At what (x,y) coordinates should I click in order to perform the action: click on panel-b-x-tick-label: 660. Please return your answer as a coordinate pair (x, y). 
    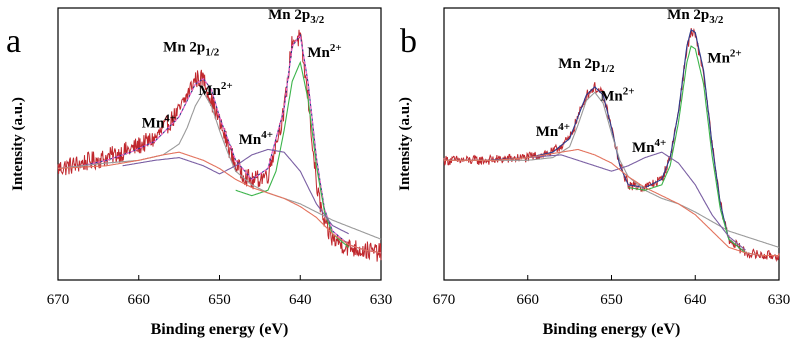
    Looking at the image, I should click on (528, 300).